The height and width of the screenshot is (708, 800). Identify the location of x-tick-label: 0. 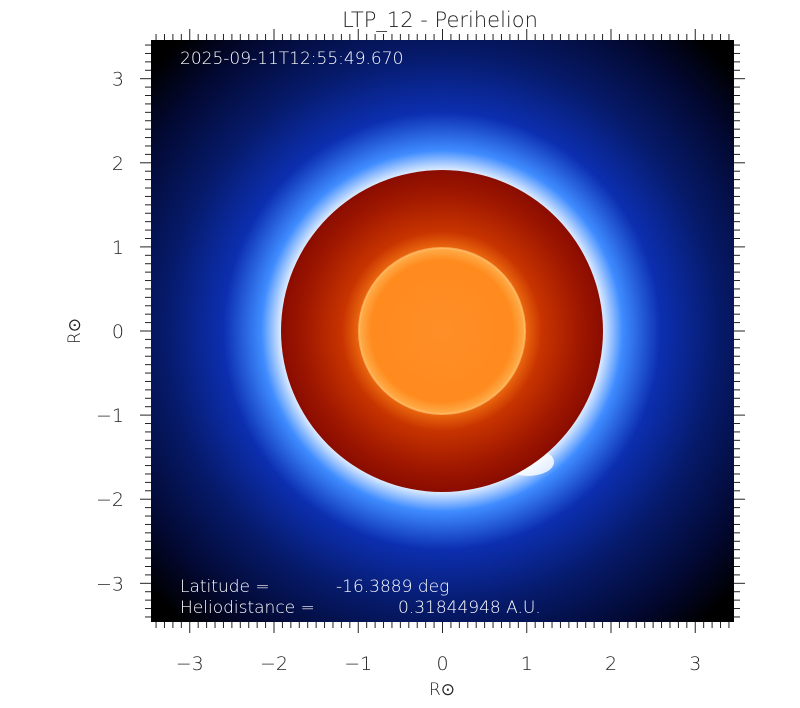
(442, 664).